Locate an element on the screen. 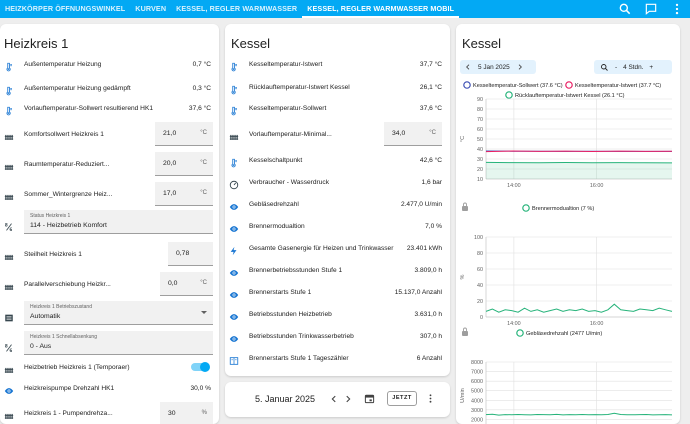  date-range-chip: 5 Jan 2025 is located at coordinates (498, 67).